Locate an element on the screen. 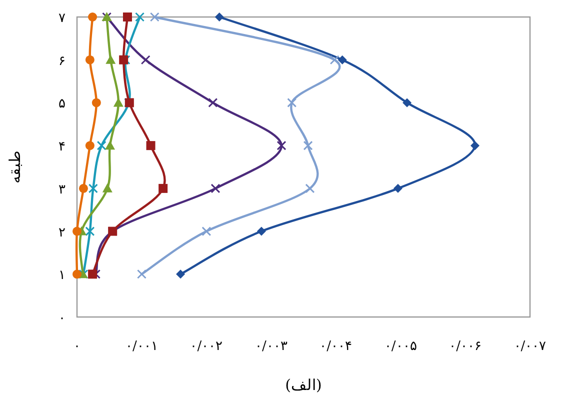 The image size is (566, 410). x-tick: ۰/۰۰۳ is located at coordinates (271, 346).